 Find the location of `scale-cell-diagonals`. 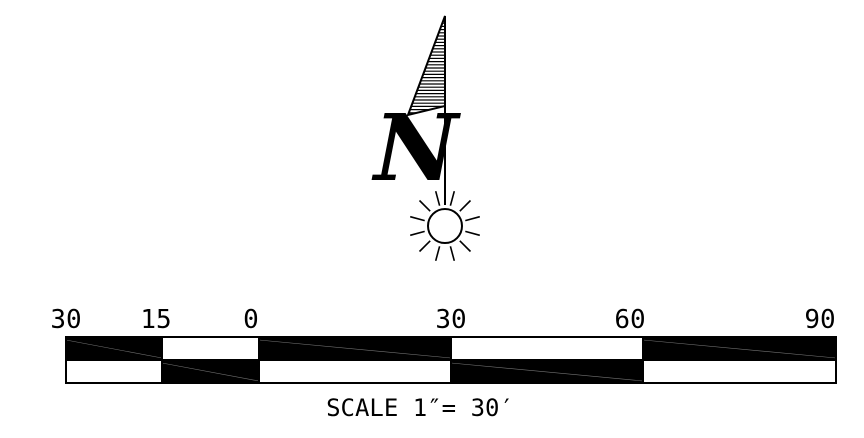

scale-cell-diagonals is located at coordinates (451, 360).